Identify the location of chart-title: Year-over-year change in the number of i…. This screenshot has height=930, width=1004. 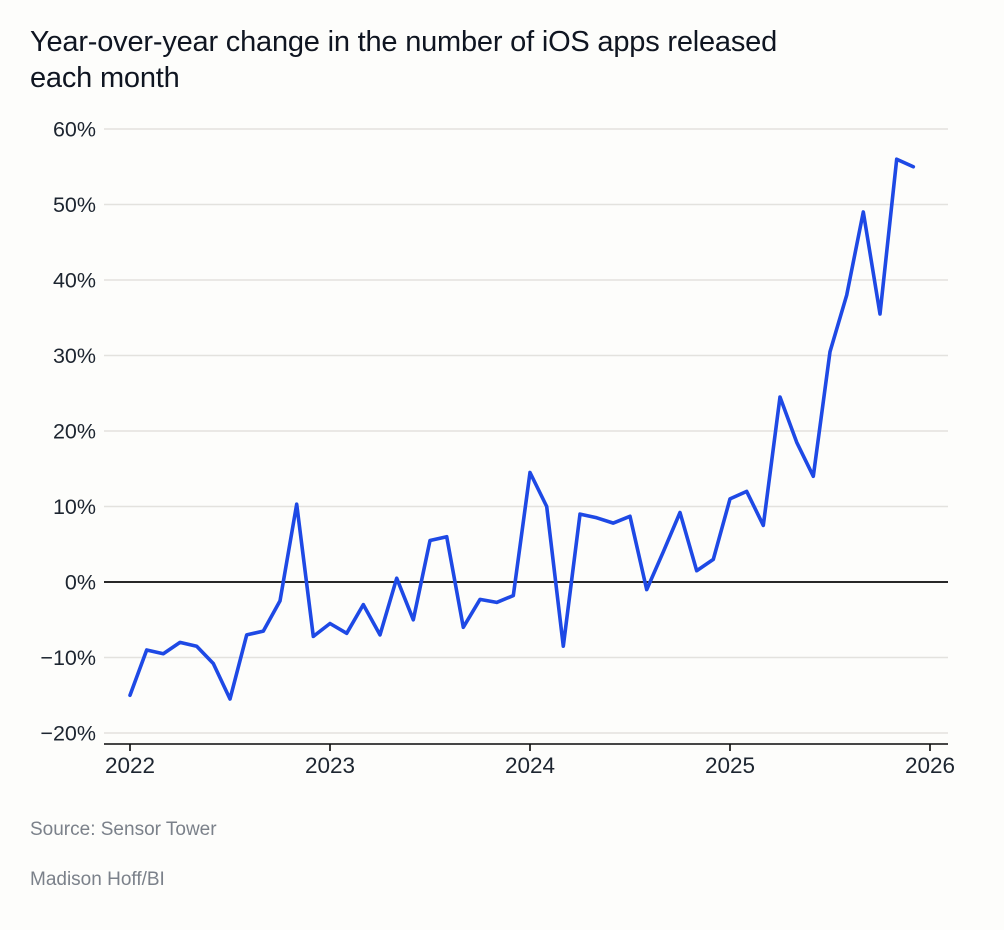
(485, 48).